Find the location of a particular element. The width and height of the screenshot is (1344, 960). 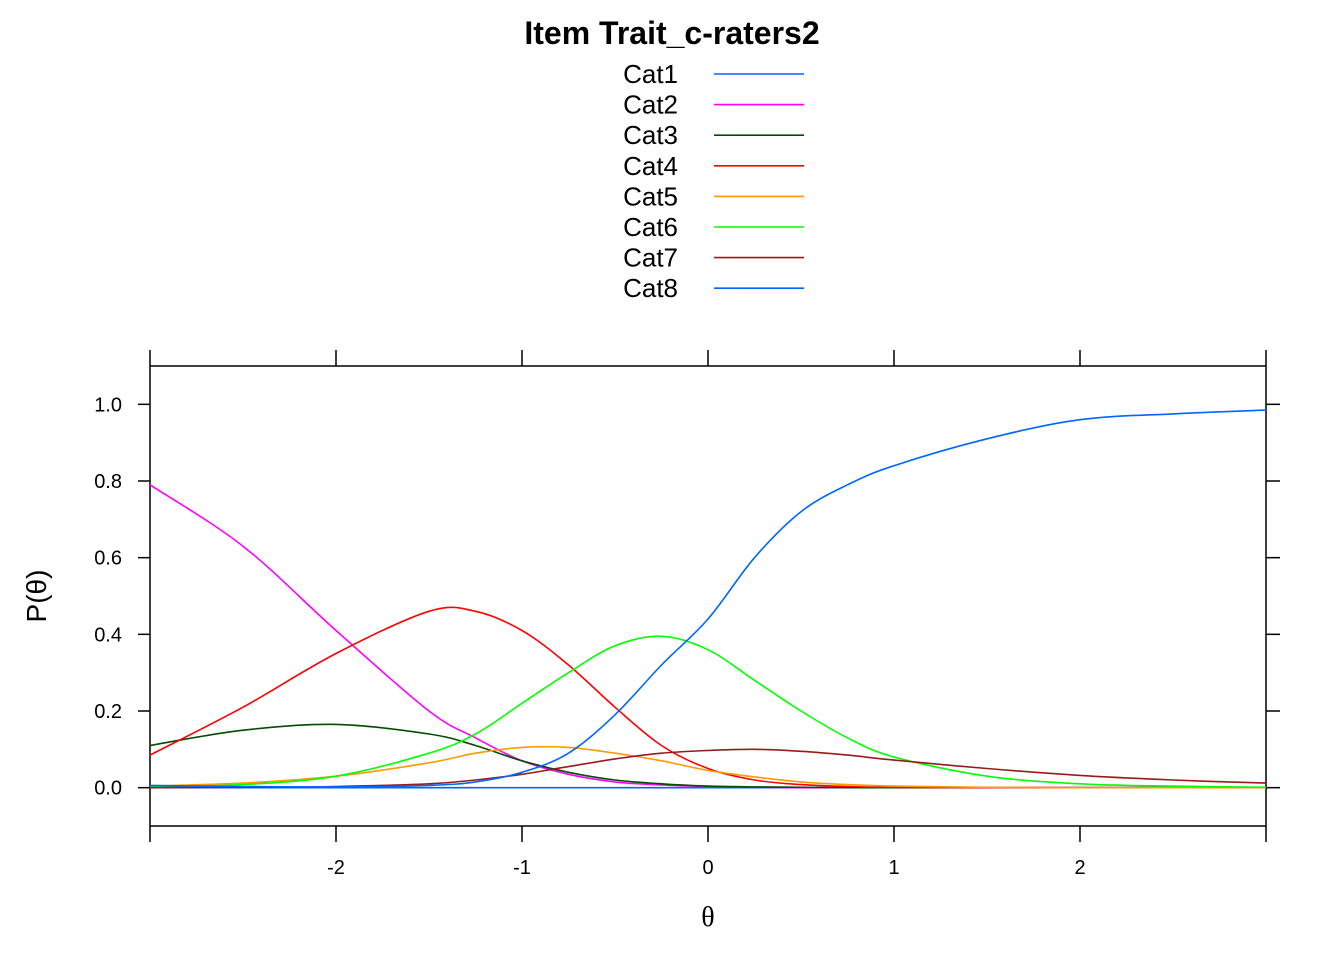

y-tick-label: 0.8 is located at coordinates (108, 482).